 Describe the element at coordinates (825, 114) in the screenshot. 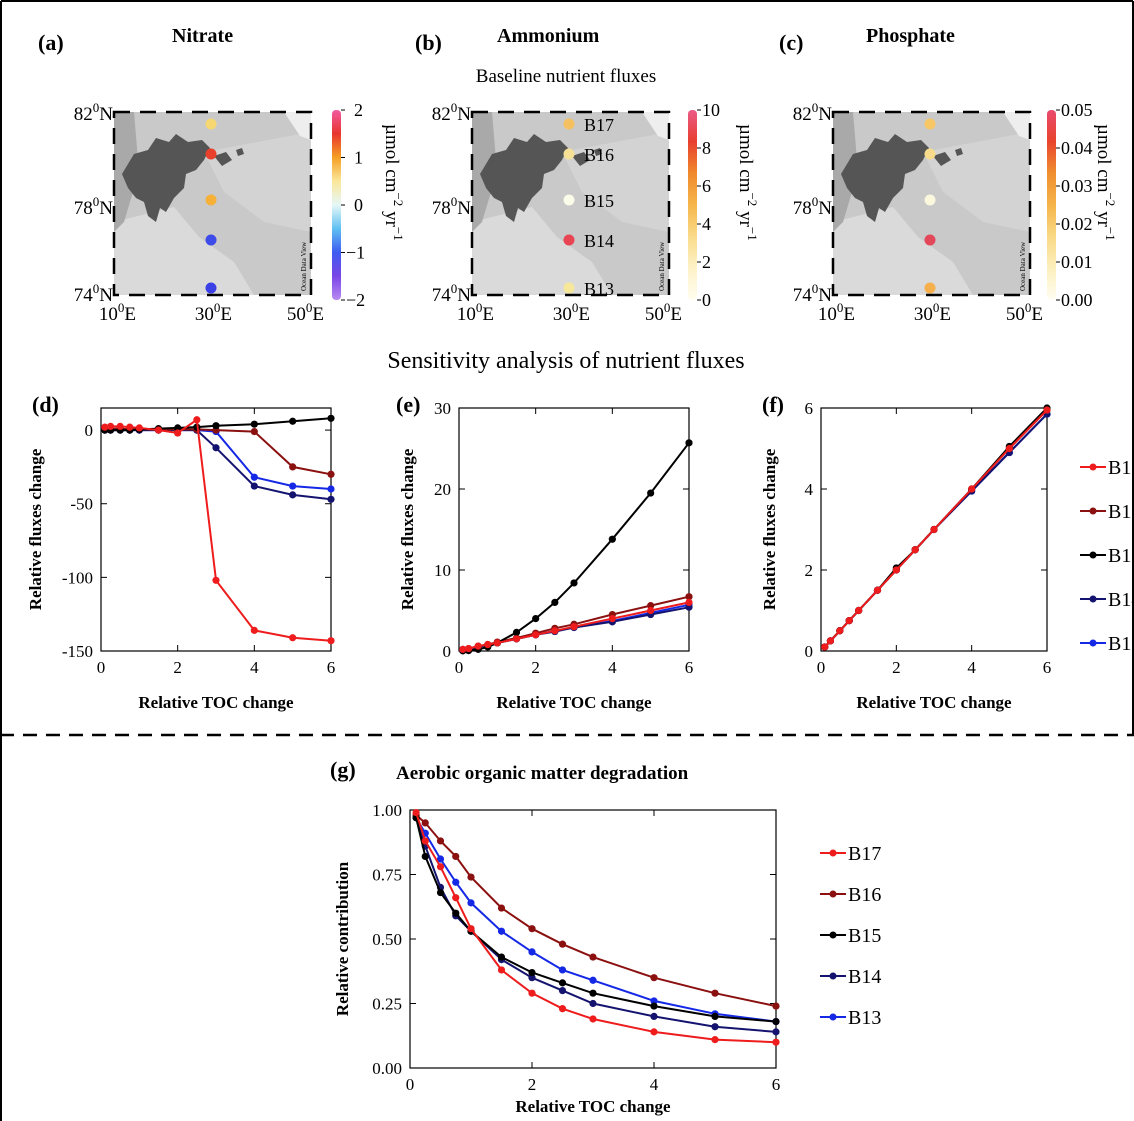

I see `lat-label-82-hemisphere: N` at that location.